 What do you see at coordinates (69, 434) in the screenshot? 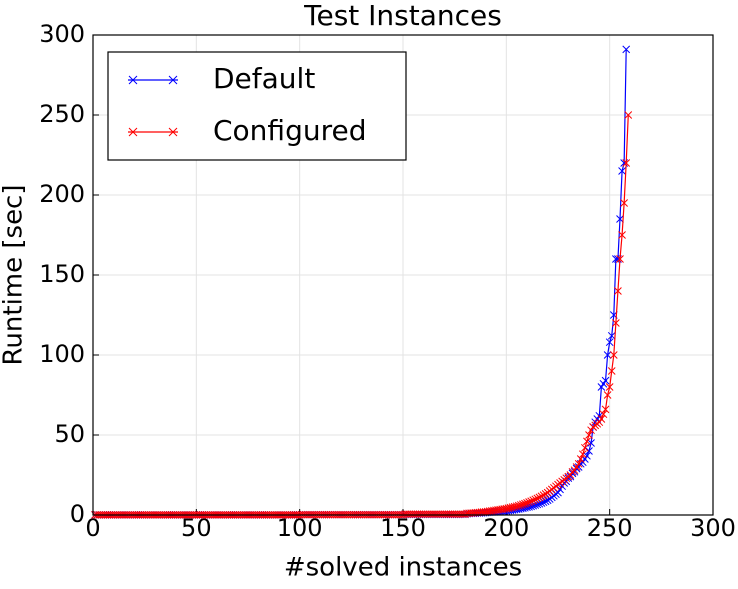
I see `y-tick-label: 50` at bounding box center [69, 434].